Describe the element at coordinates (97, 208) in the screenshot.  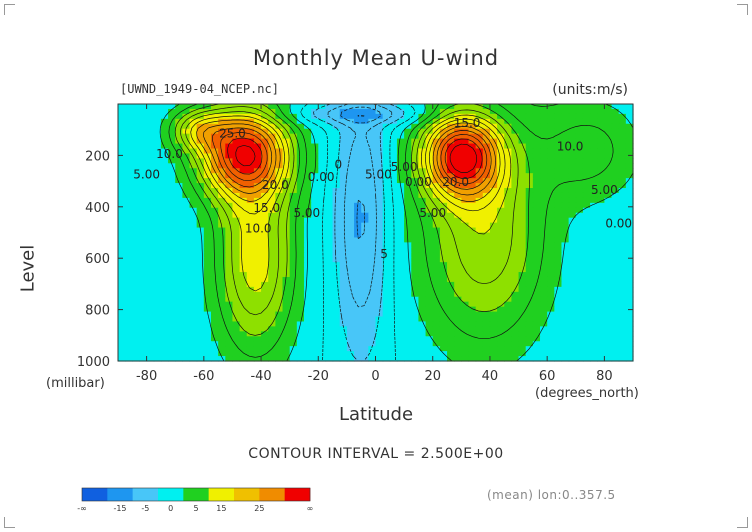
I see `y-tick-label: 400` at that location.